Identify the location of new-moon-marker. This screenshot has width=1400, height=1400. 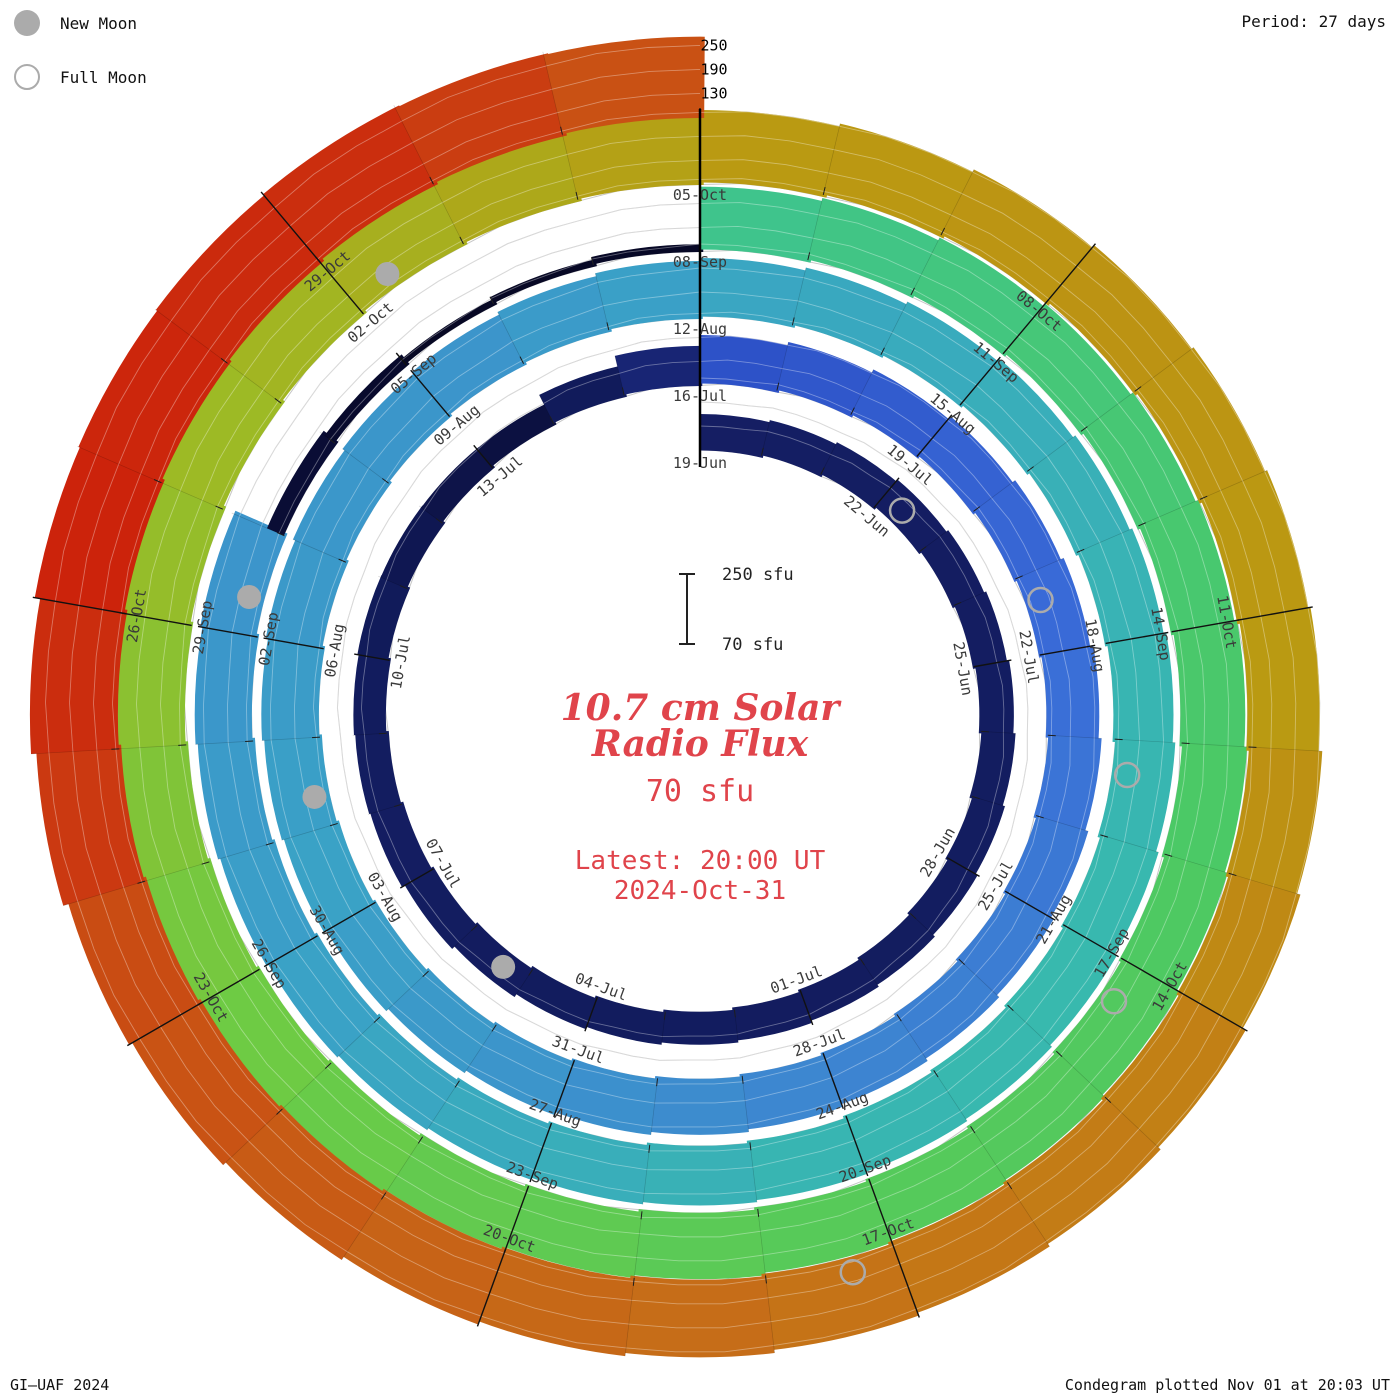
(503, 966).